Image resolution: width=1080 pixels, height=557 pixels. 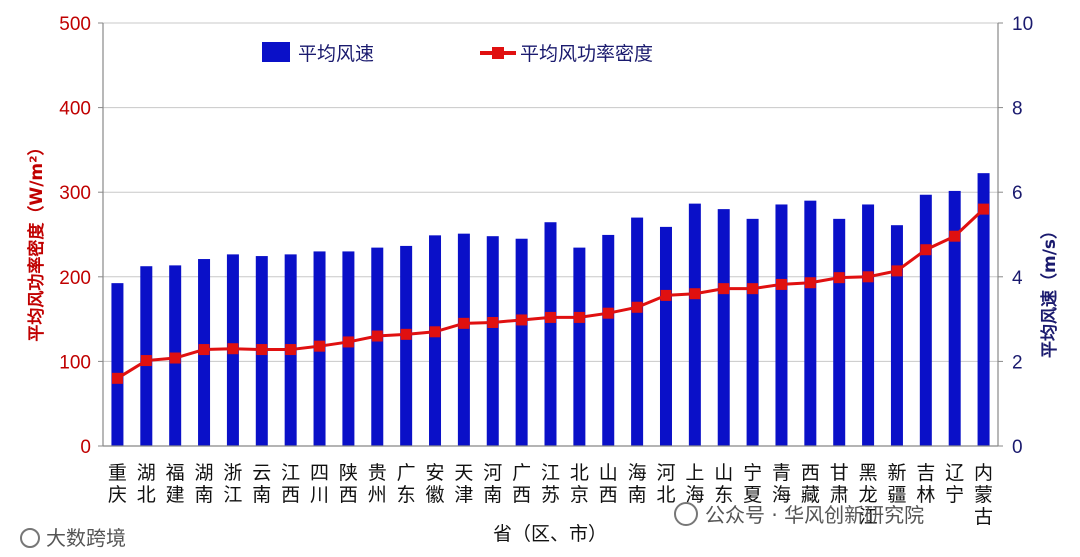 I want to click on category-char: 天, so click(x=463, y=473).